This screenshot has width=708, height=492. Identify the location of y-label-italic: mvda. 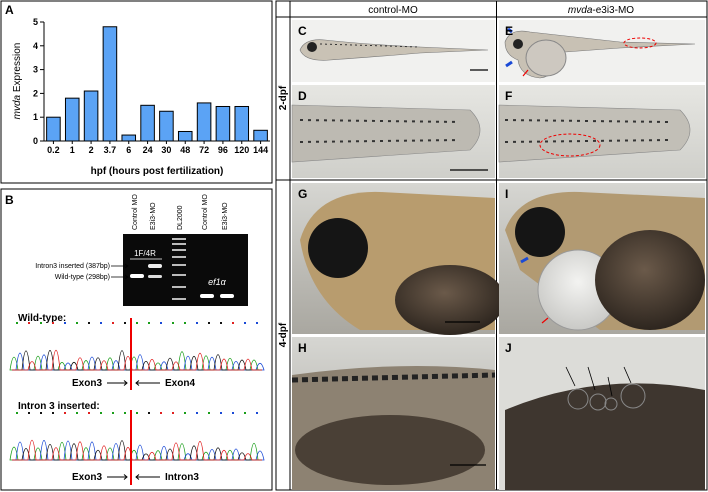
(17, 106).